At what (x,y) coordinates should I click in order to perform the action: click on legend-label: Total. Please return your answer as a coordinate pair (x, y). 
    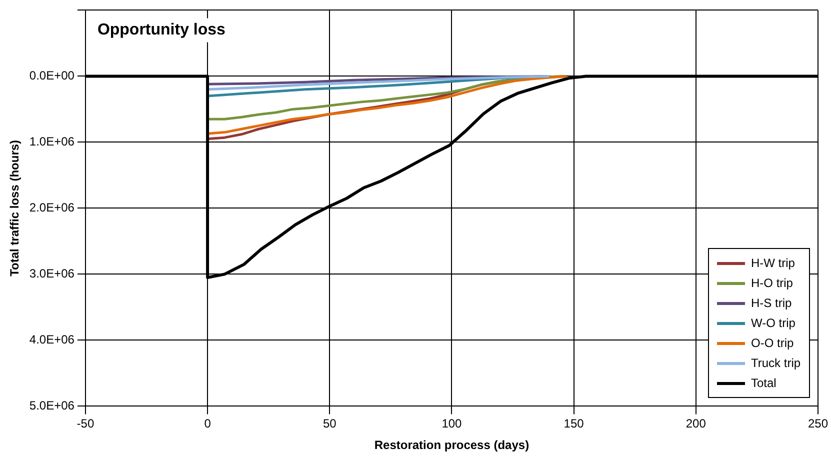
    Looking at the image, I should click on (763, 383).